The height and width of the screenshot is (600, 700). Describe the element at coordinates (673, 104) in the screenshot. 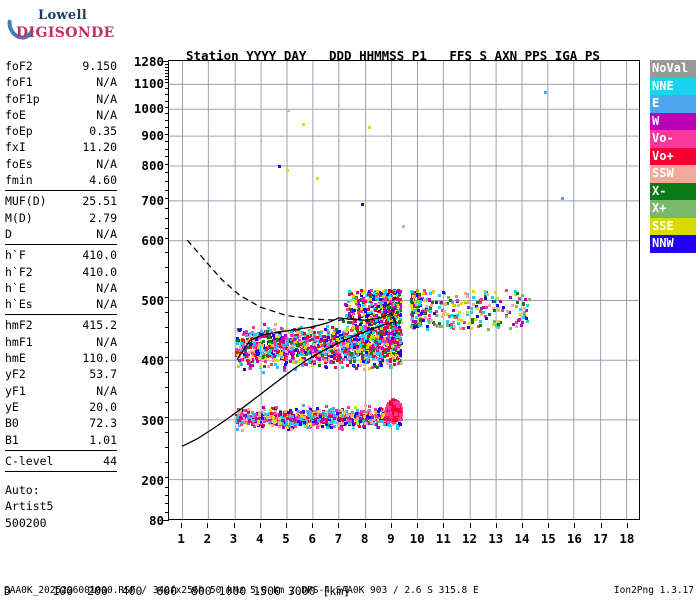

I see `legend-item-e: E` at that location.